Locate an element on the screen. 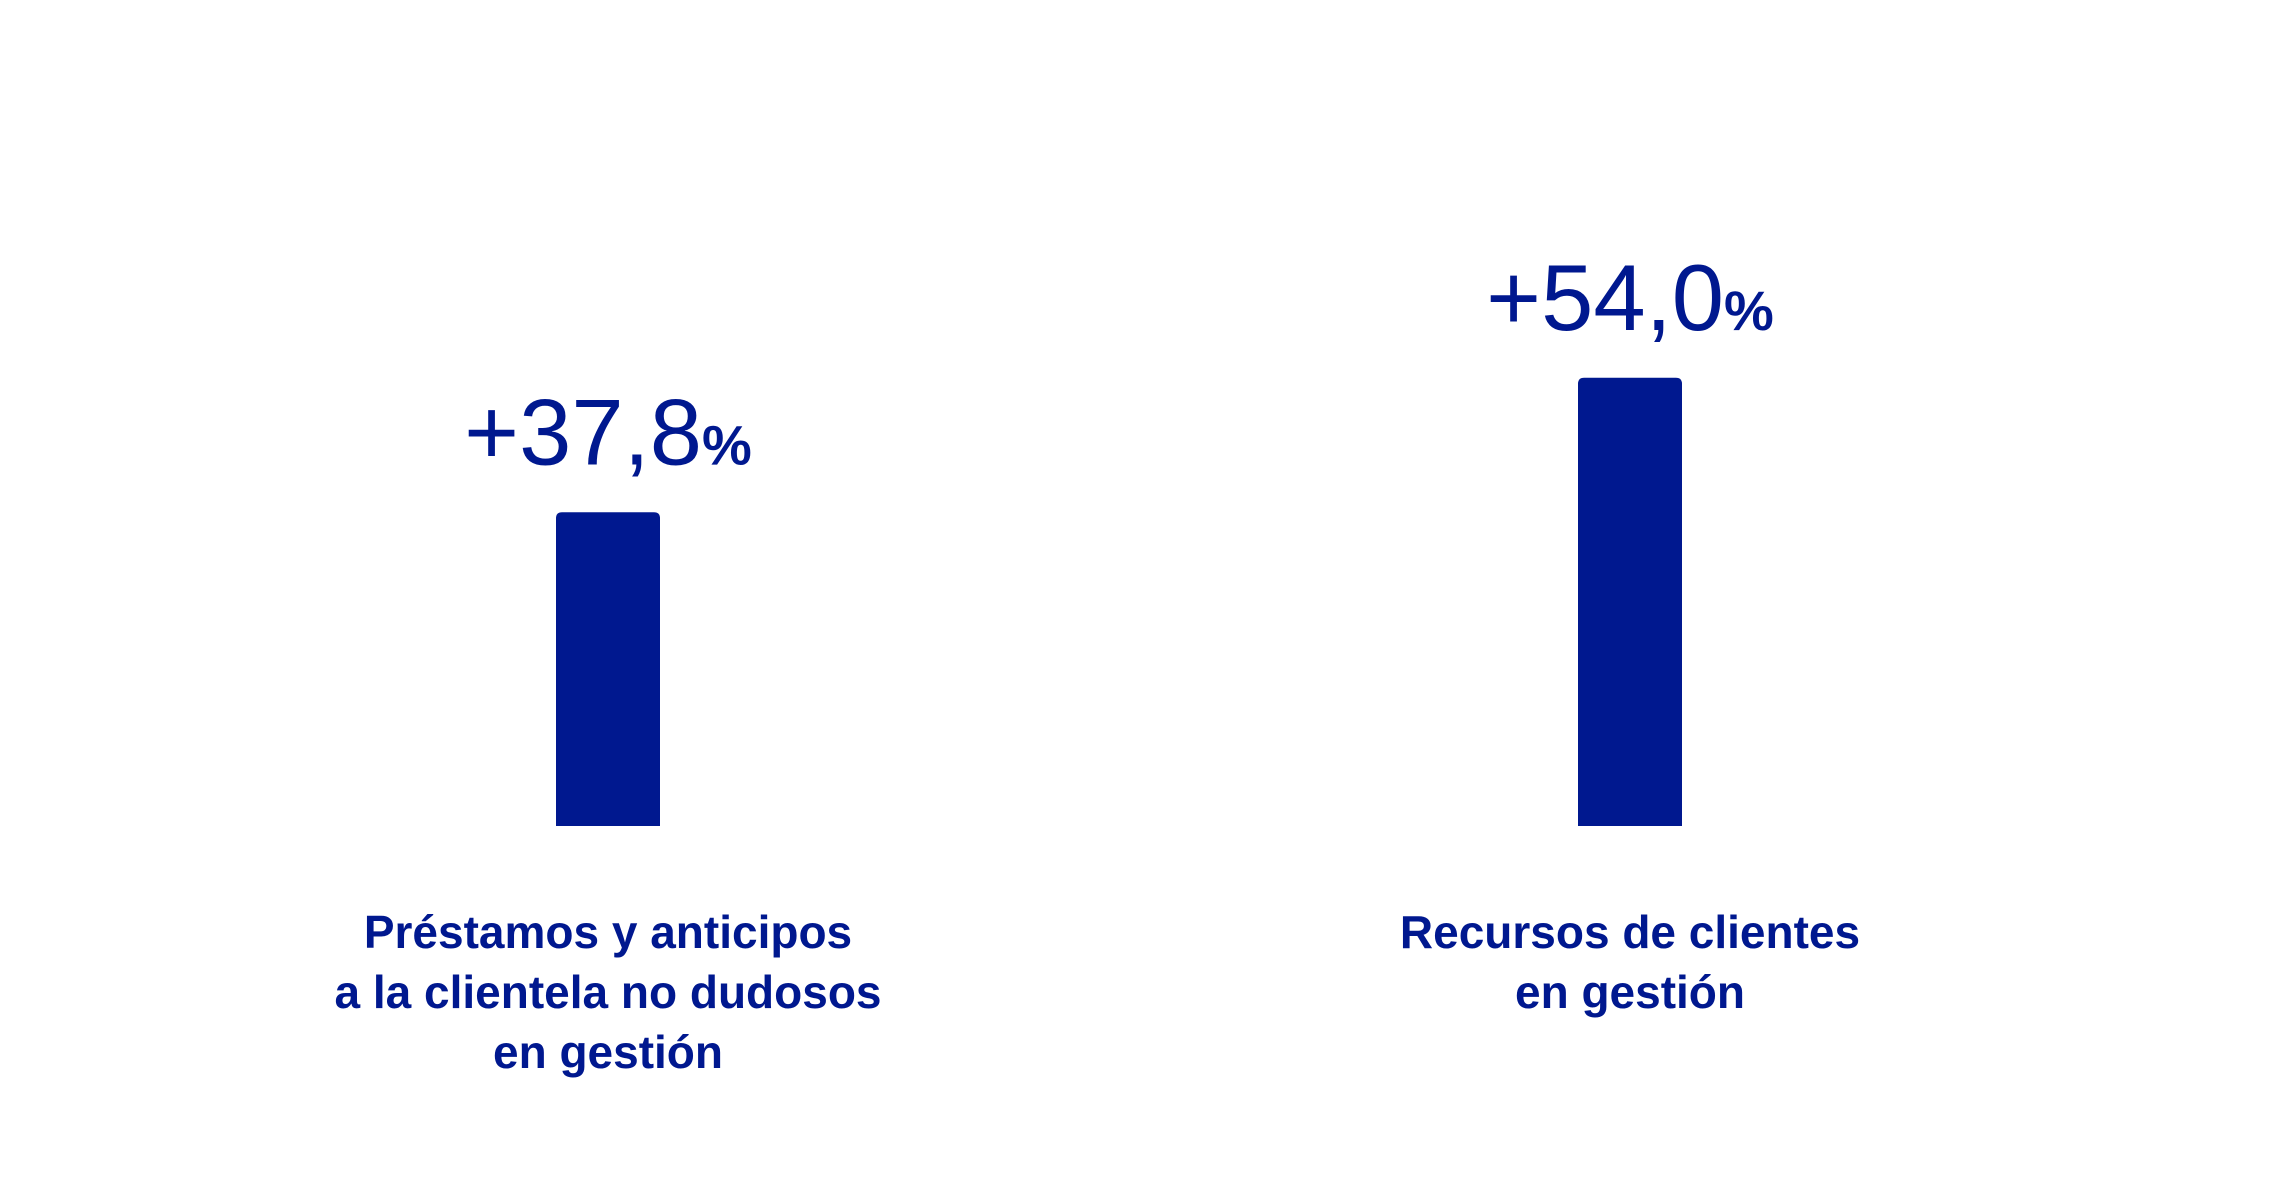  category-label-2-line-1: Recursos de clientes is located at coordinates (1630, 932).